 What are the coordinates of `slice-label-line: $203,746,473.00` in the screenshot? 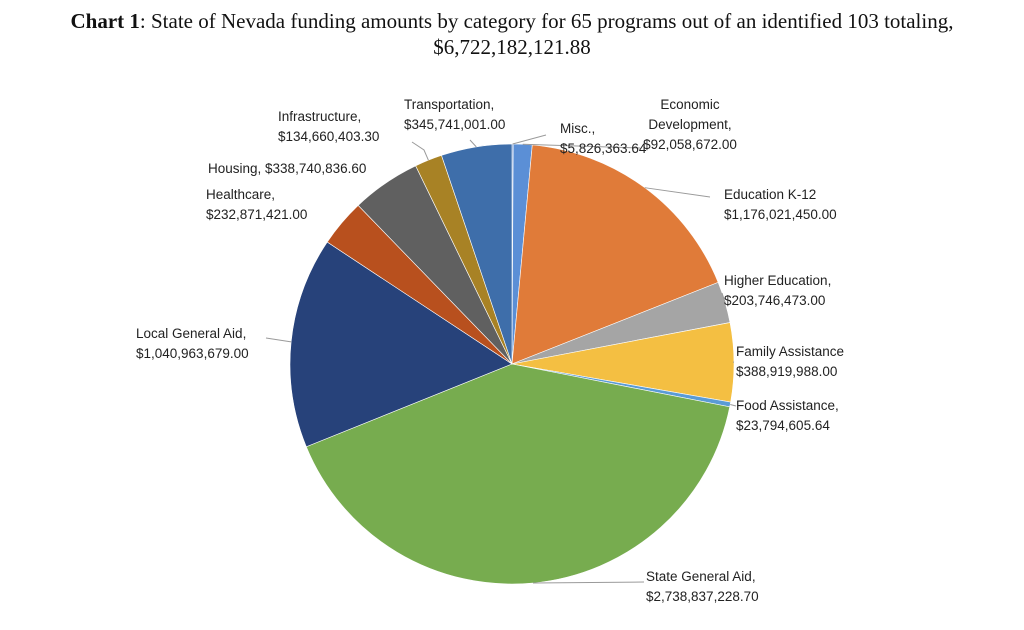 It's located at (774, 300).